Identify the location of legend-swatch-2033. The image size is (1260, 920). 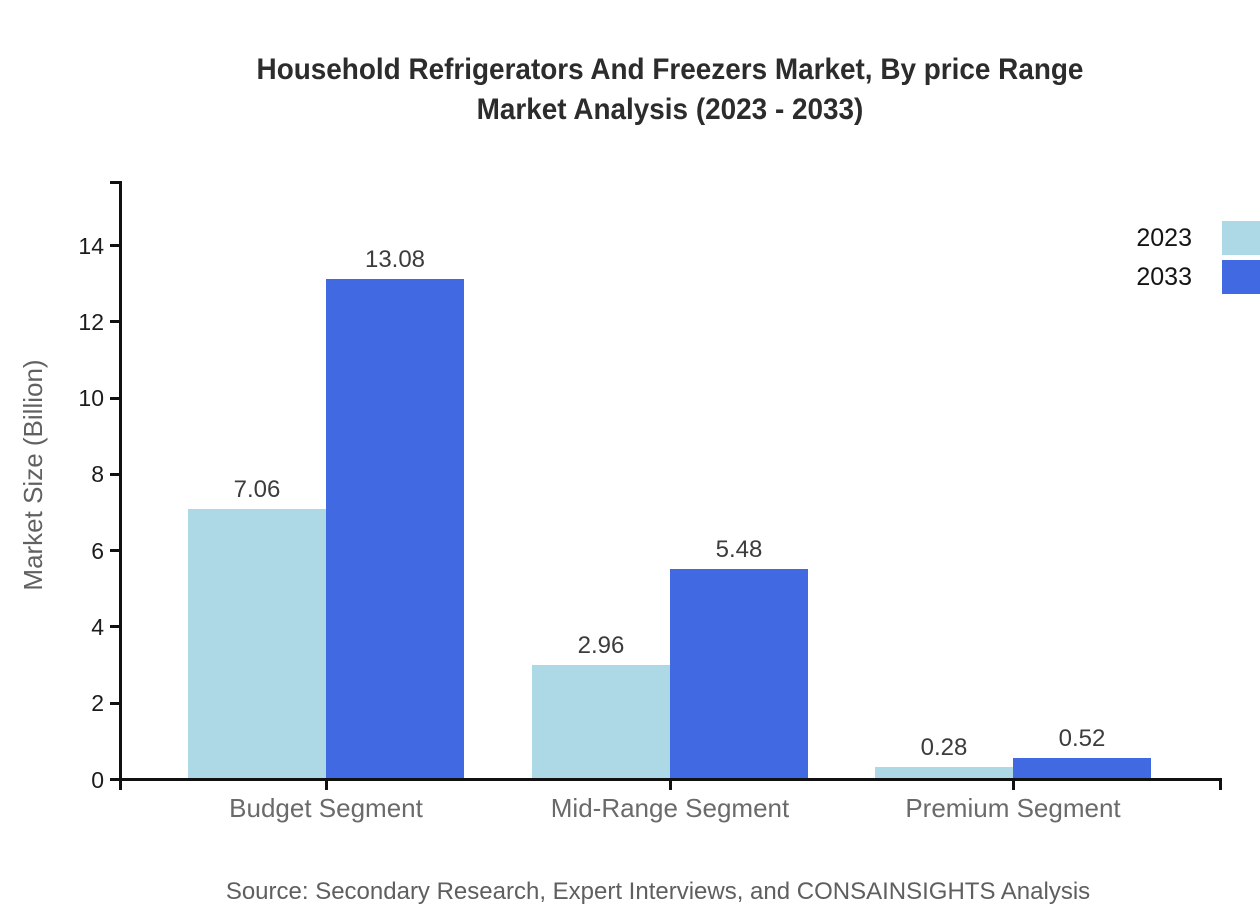
(1241, 277).